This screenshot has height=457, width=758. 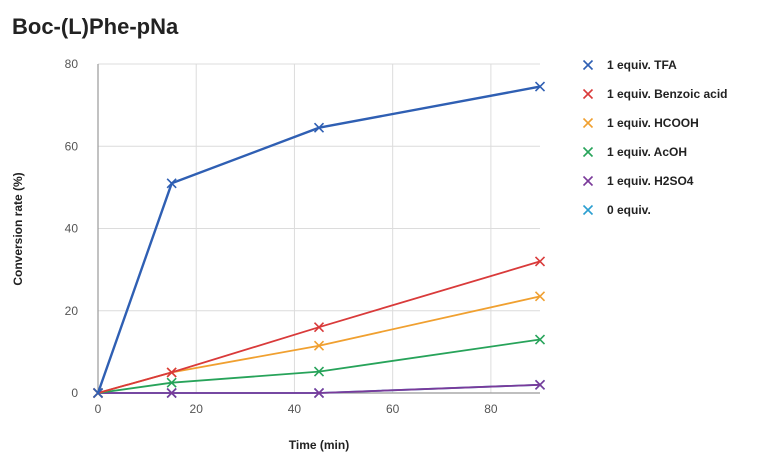 What do you see at coordinates (629, 210) in the screenshot?
I see `legend-label: 0 equiv.` at bounding box center [629, 210].